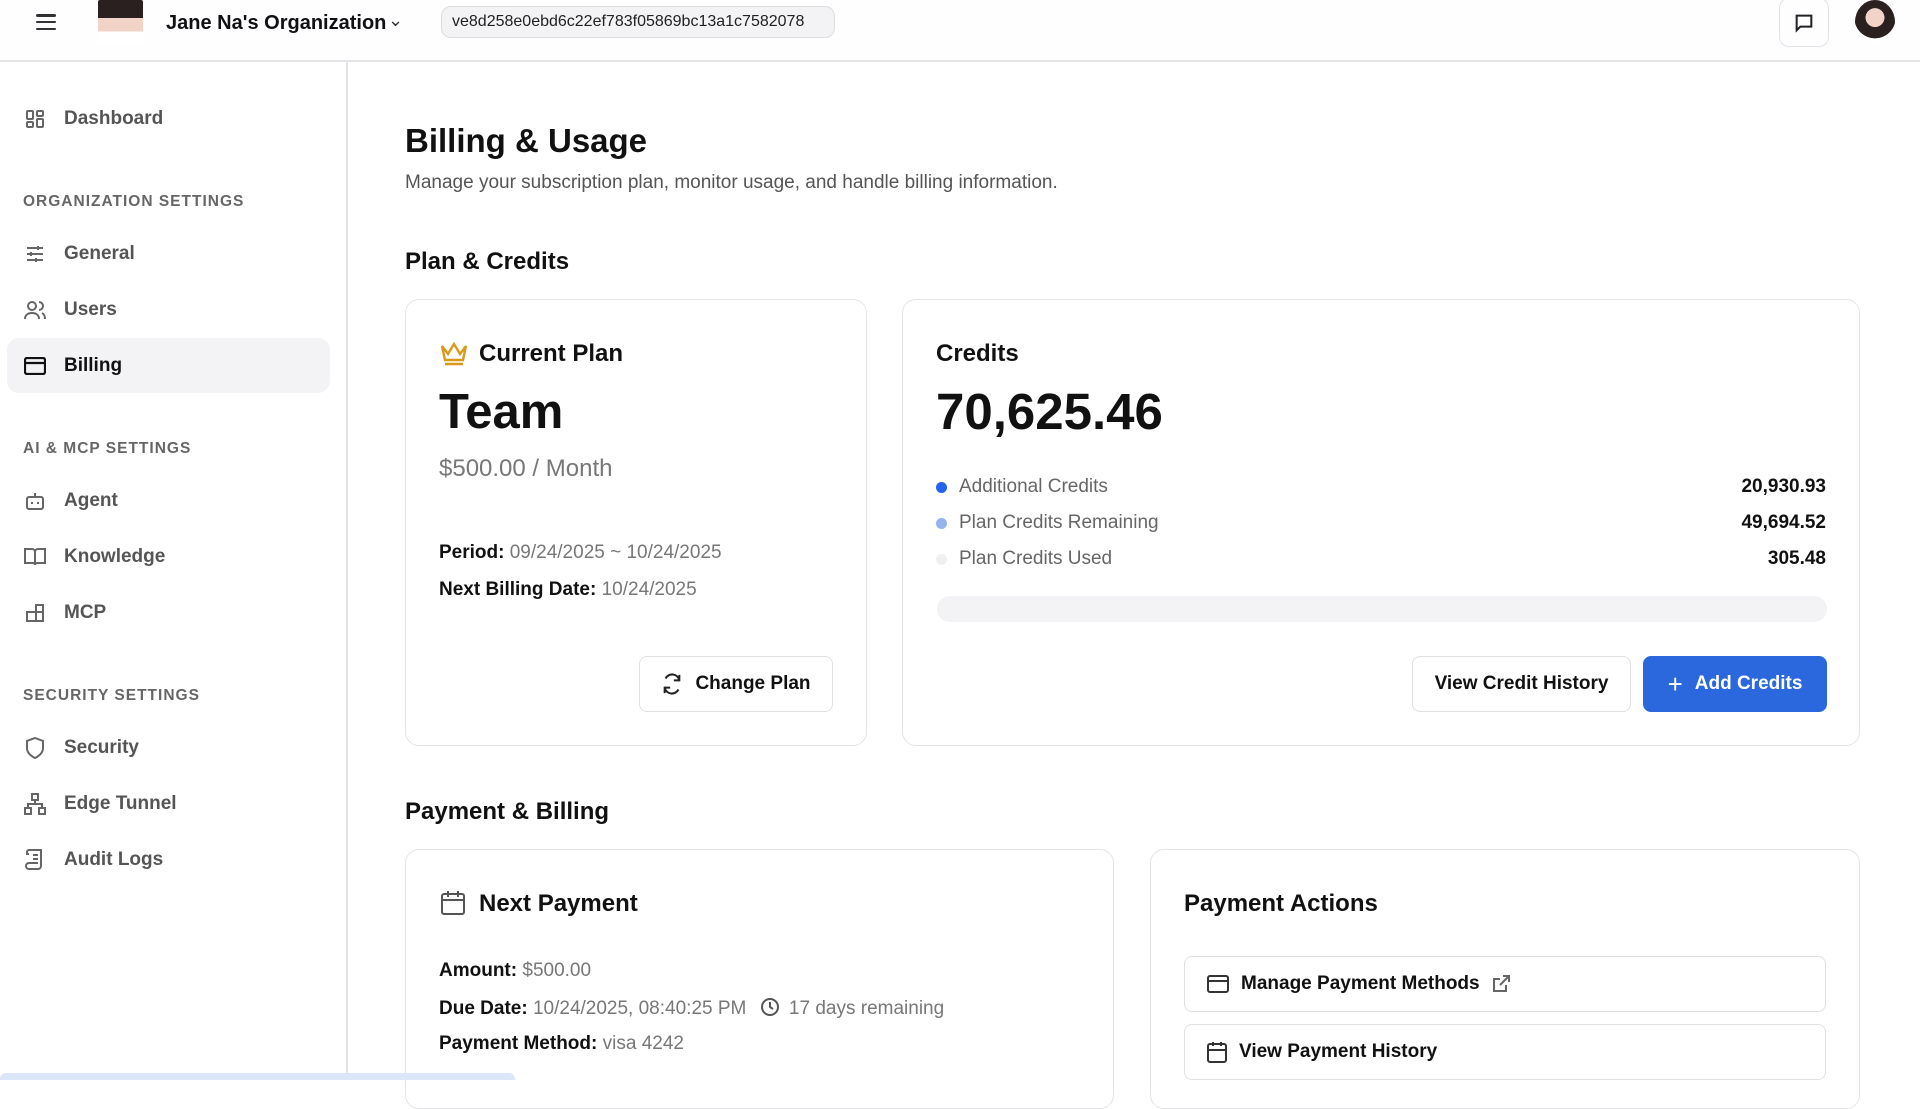 The width and height of the screenshot is (1920, 1109). Describe the element at coordinates (120, 22) in the screenshot. I see `org-avatar` at that location.